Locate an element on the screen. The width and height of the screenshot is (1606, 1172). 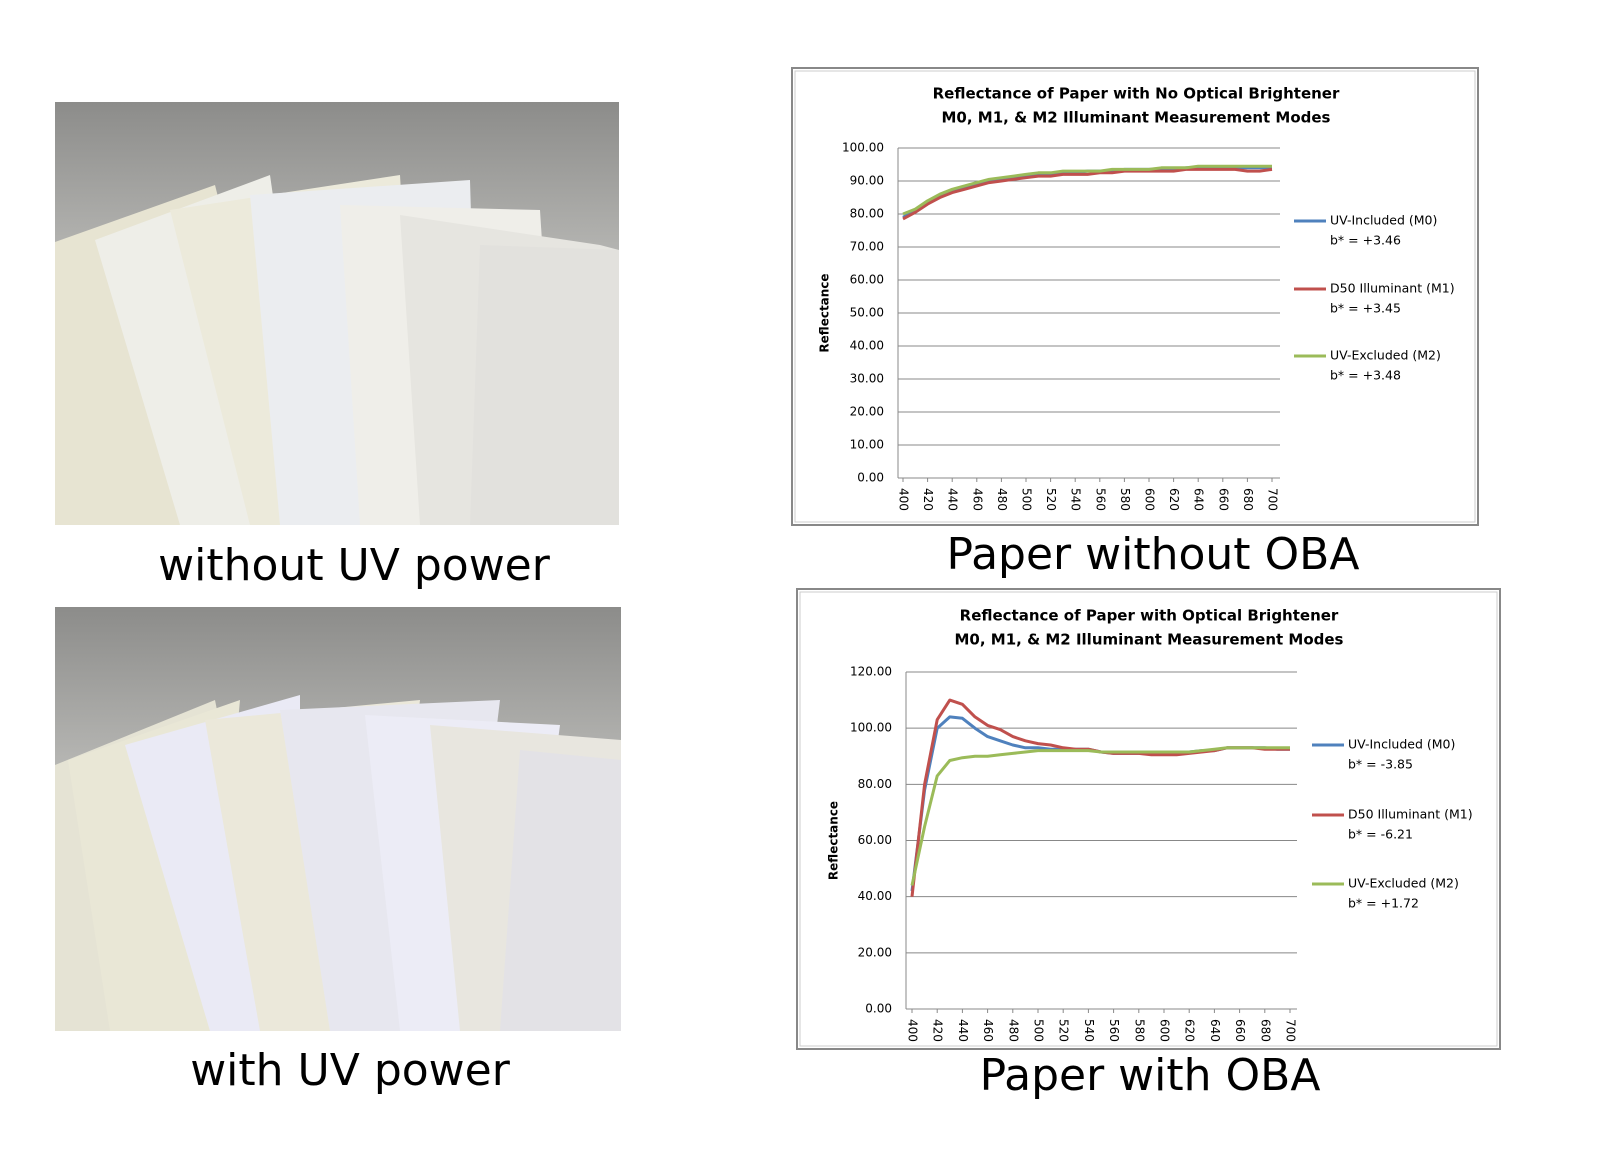
chart-caption: Paper without OBA is located at coordinates (1153, 554).